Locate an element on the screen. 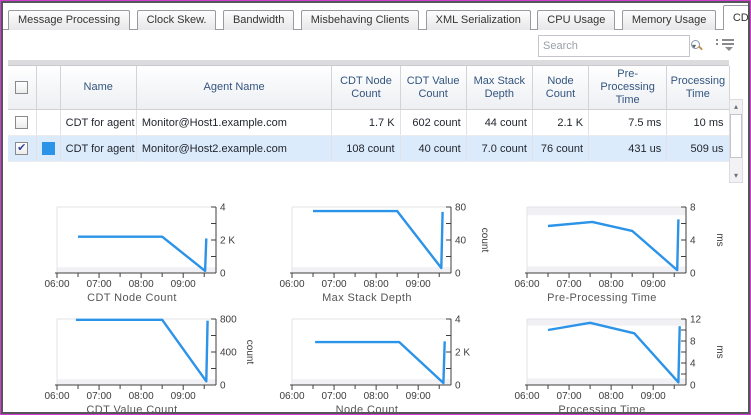  tab-cpu-usage: CPU Usage is located at coordinates (576, 20).